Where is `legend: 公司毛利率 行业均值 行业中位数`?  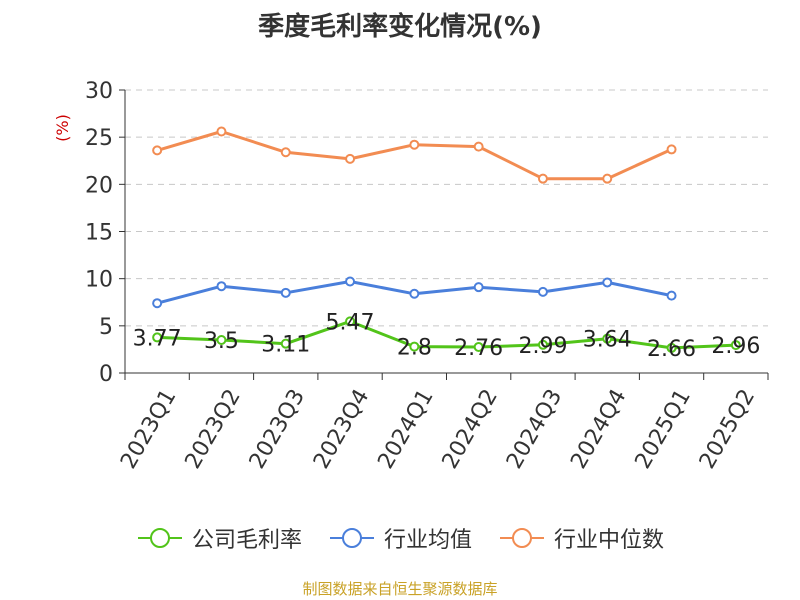
legend: 公司毛利率 行业均值 行业中位数 is located at coordinates (400, 538).